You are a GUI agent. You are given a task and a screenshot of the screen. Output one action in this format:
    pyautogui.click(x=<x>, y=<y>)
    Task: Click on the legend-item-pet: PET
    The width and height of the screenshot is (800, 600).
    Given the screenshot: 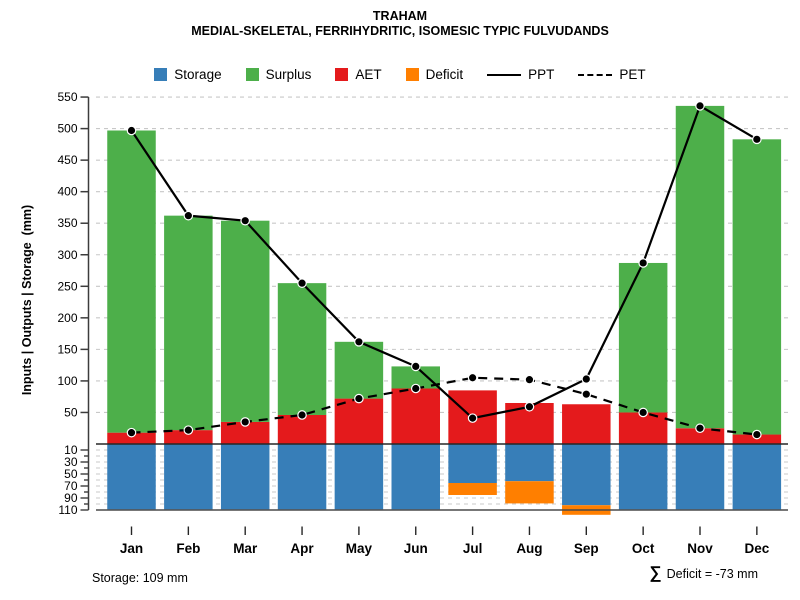 What is the action you would take?
    pyautogui.click(x=612, y=74)
    